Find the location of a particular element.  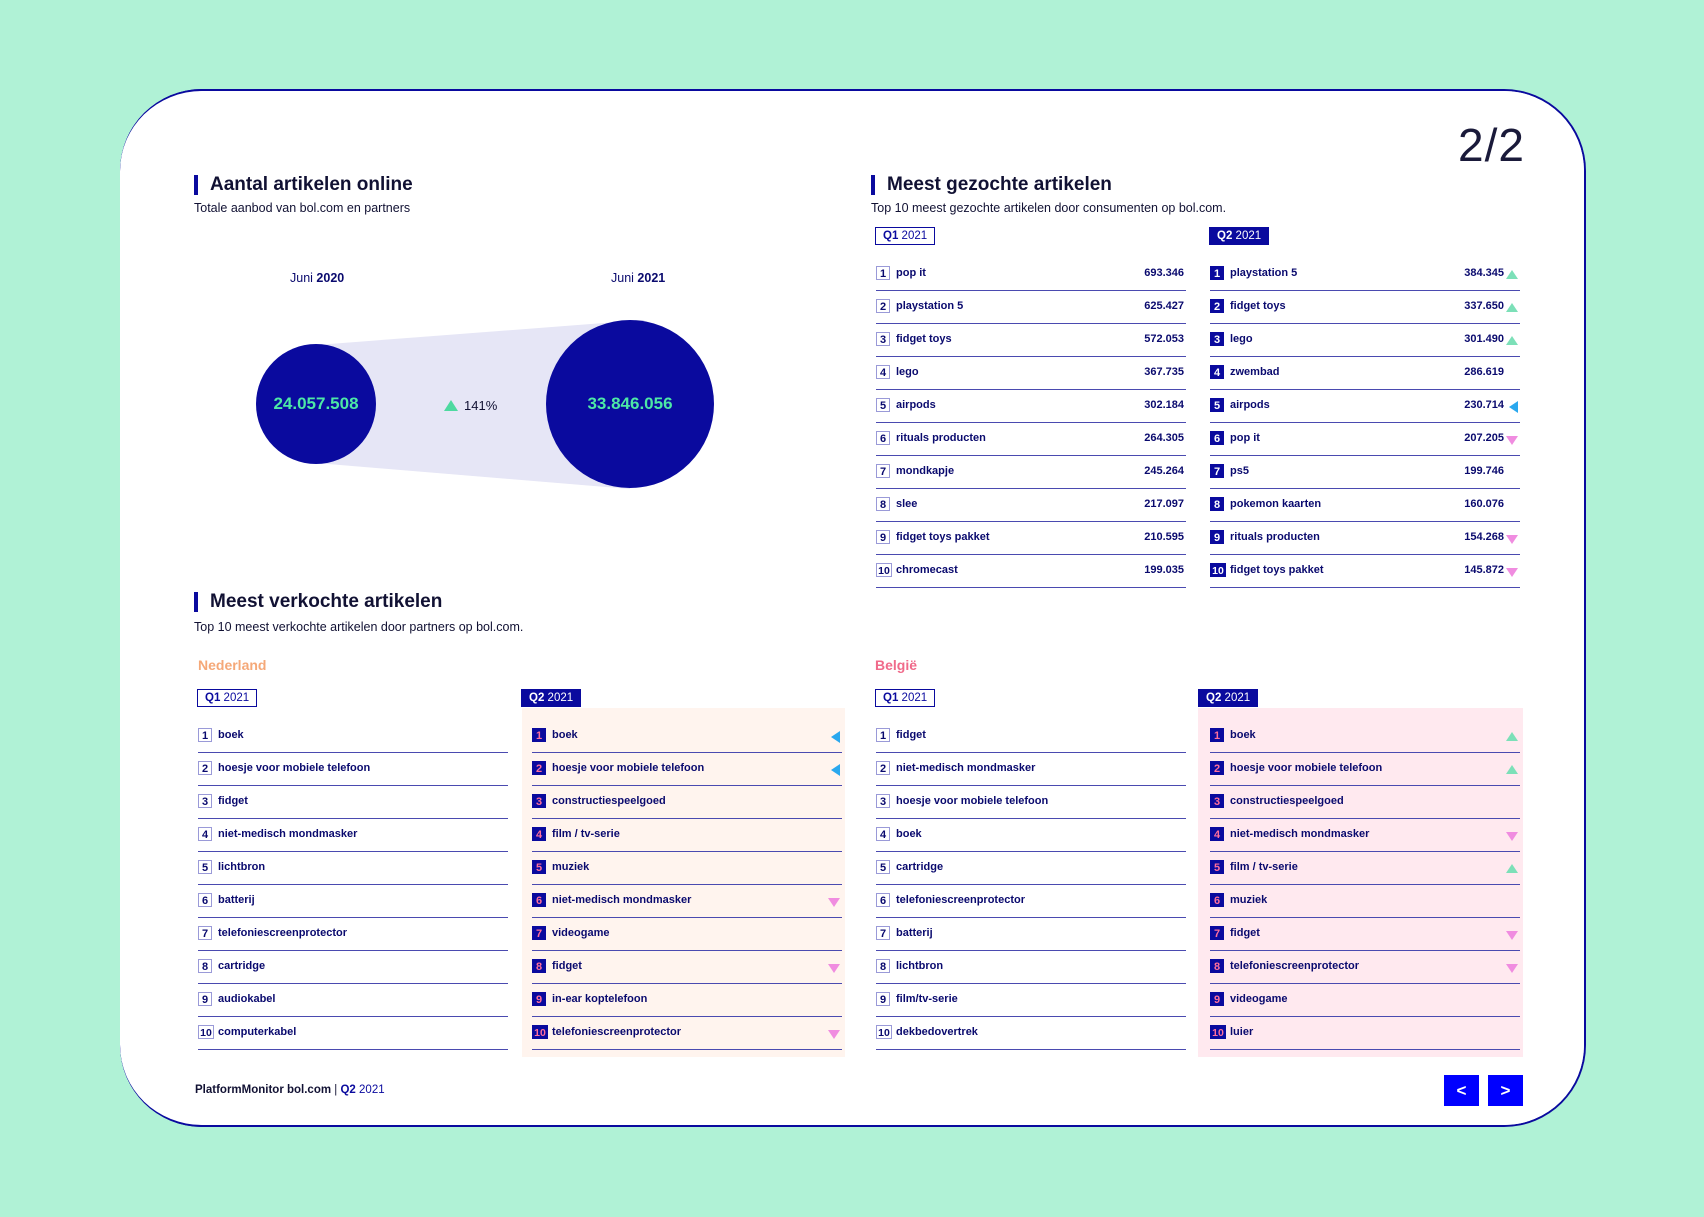

page-number: 2/2 is located at coordinates (1491, 145).